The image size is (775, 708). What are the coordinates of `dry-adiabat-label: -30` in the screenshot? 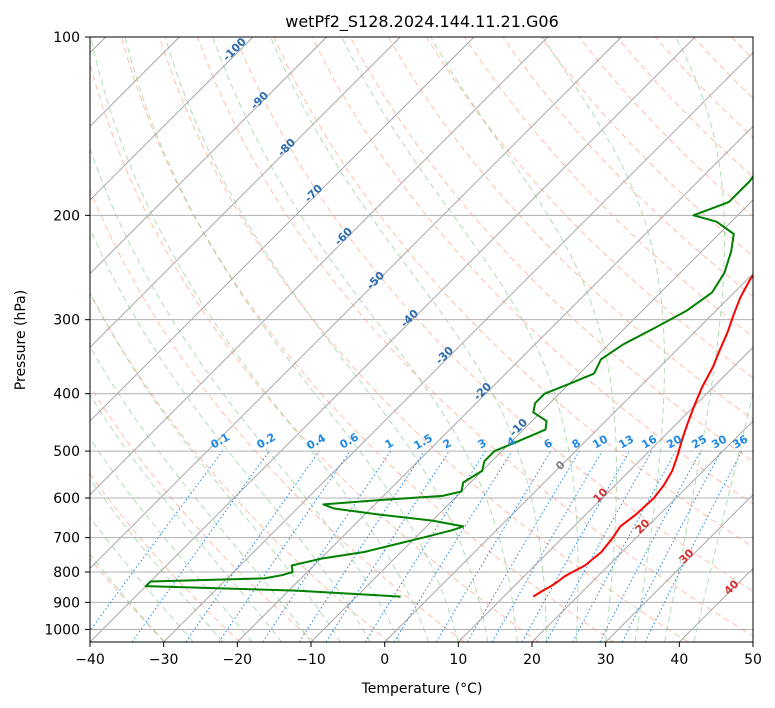 It's located at (444, 355).